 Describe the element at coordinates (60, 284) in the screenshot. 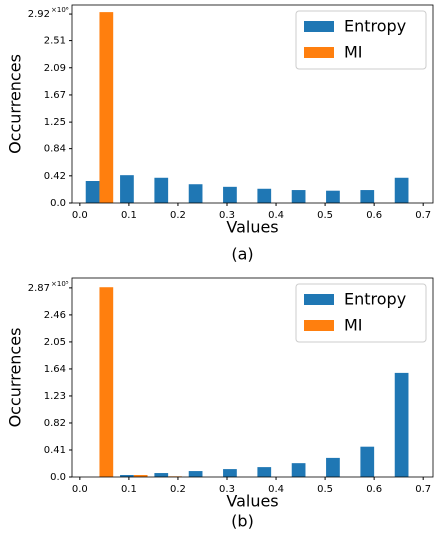

I see `y-offset-label: ×10⁵` at that location.